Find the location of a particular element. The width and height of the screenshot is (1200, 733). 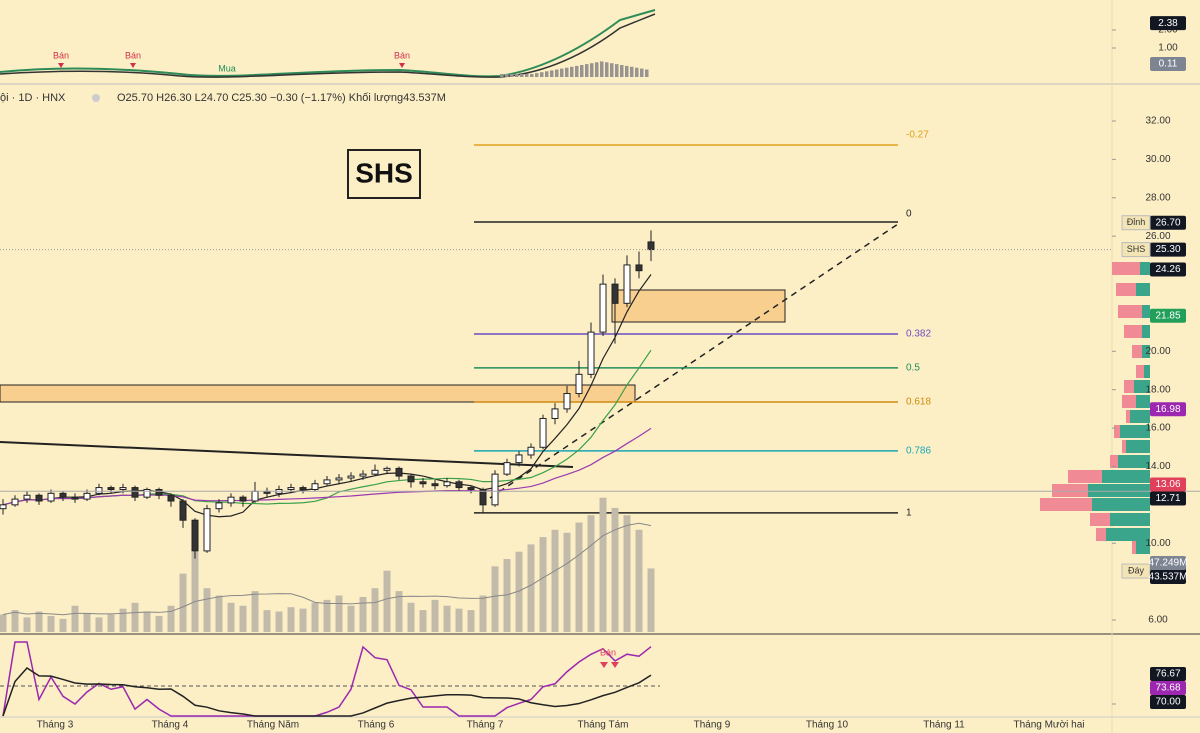

badge-label: 43.537M is located at coordinates (1168, 577).